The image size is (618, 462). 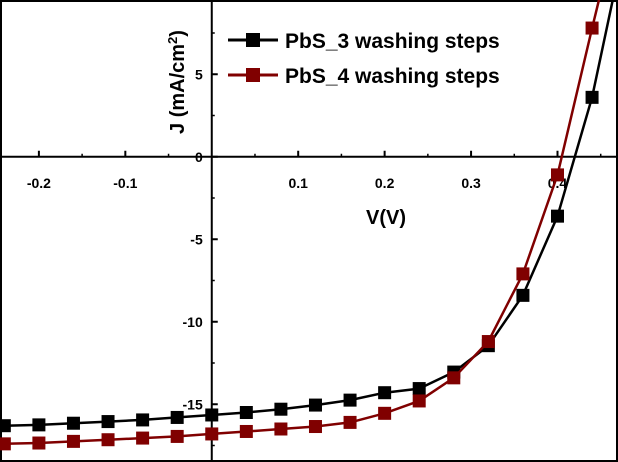 I want to click on y-tick-label: -5, so click(x=196, y=239).